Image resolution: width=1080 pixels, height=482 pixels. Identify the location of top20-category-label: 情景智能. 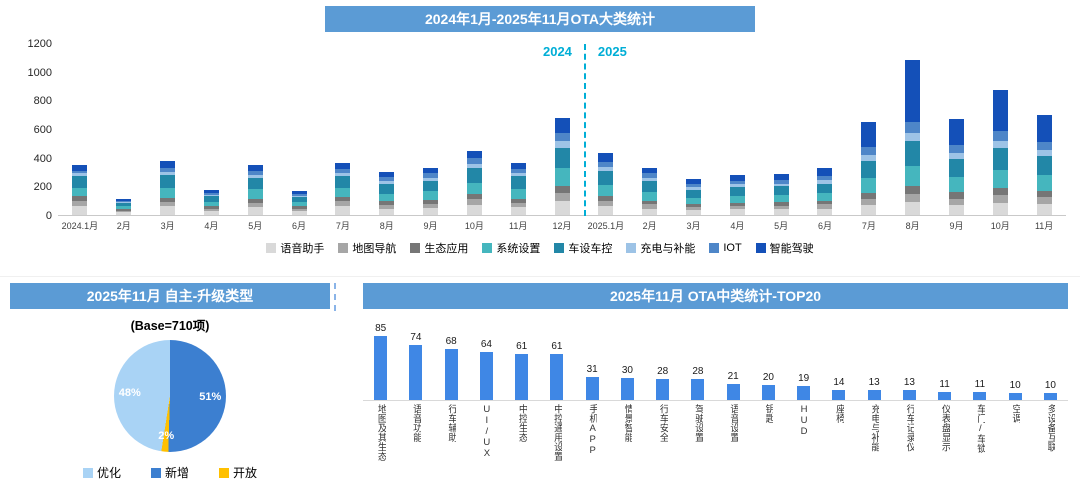
(627, 423).